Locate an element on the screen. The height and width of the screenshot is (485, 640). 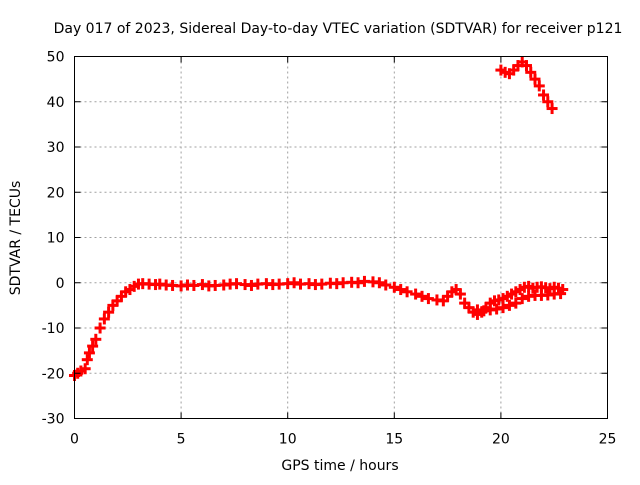
x-tick-label: 10 is located at coordinates (288, 440).